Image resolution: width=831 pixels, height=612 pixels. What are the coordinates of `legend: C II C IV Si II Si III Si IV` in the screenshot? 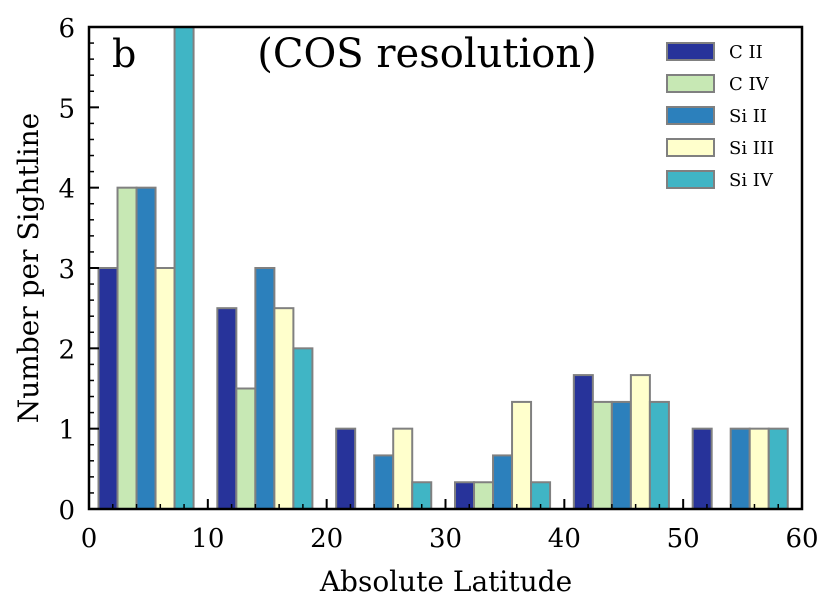 It's located at (720, 116).